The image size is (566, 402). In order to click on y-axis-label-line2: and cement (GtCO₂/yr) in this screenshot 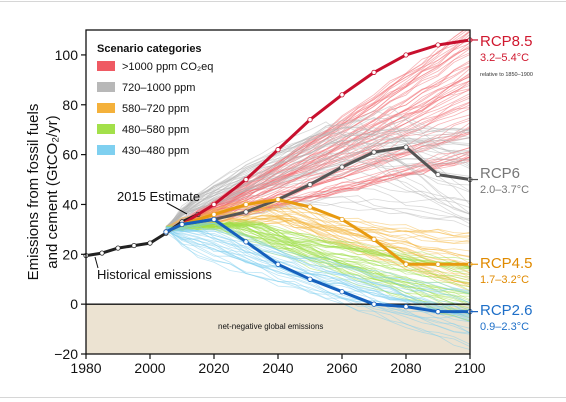, I will do `click(52, 191)`.